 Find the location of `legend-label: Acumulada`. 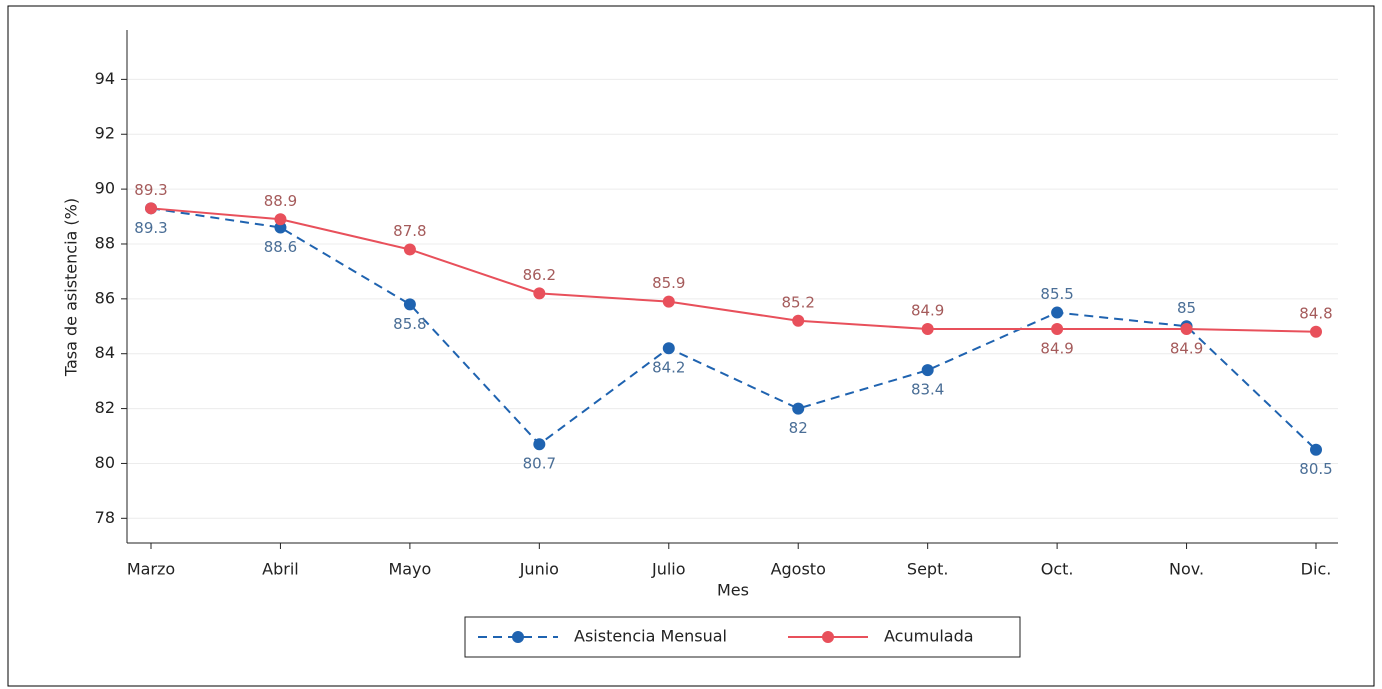

legend-label: Acumulada is located at coordinates (929, 636).